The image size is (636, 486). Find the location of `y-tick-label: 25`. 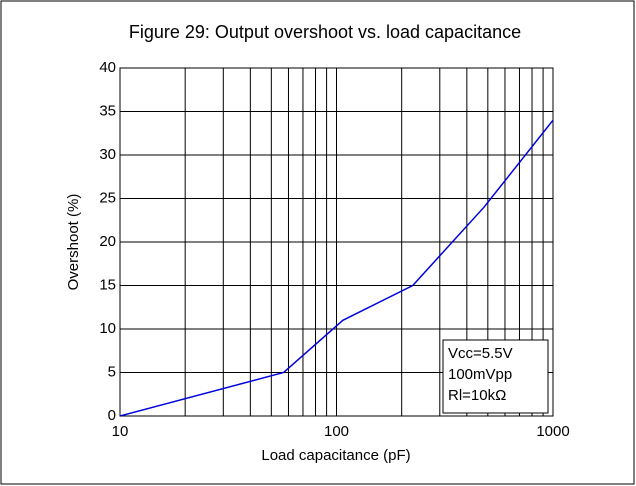

y-tick-label: 25 is located at coordinates (107, 197).